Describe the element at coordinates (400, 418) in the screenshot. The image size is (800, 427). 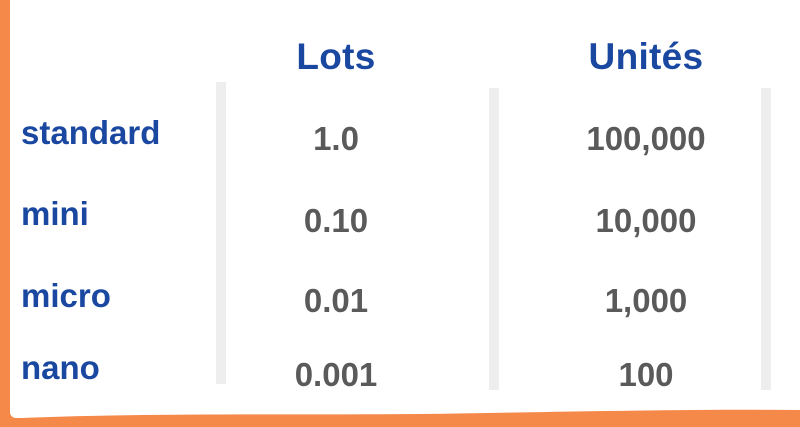
I see `orange-brush-border` at that location.